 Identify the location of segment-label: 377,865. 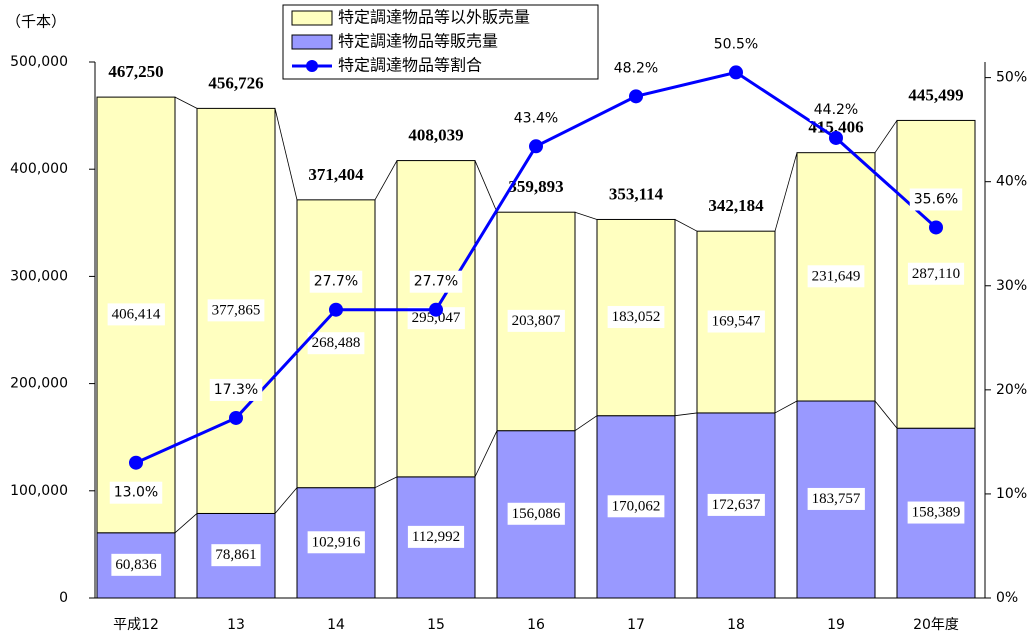
(236, 310).